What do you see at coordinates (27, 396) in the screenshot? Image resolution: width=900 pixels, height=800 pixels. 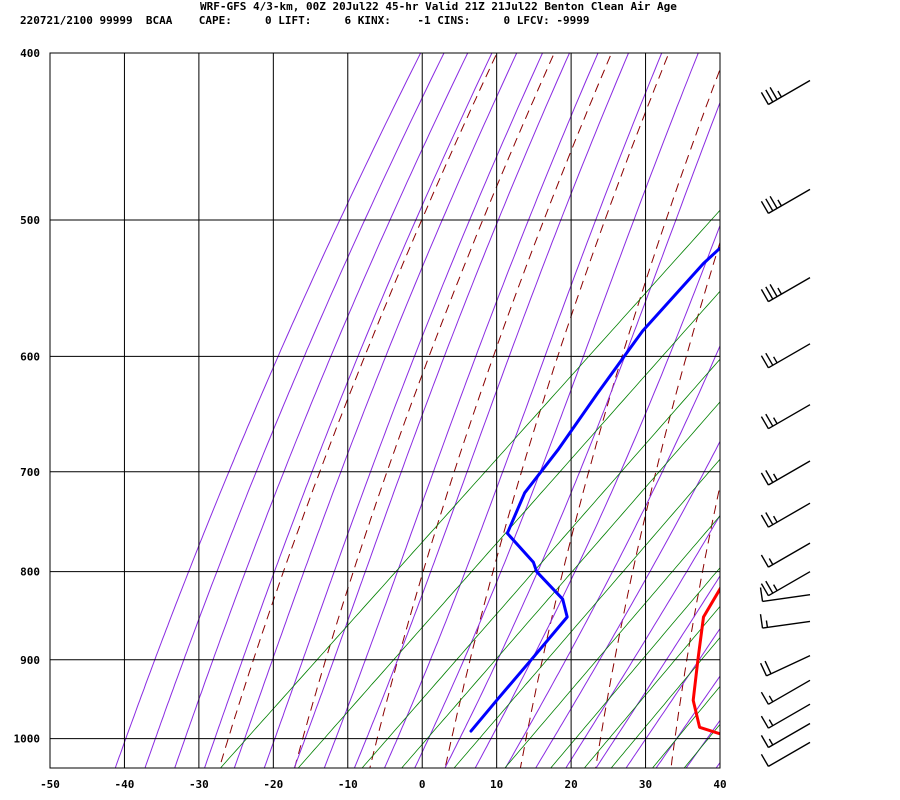 I see `pressure-axis: 400 500 600 700 800 900 1000` at bounding box center [27, 396].